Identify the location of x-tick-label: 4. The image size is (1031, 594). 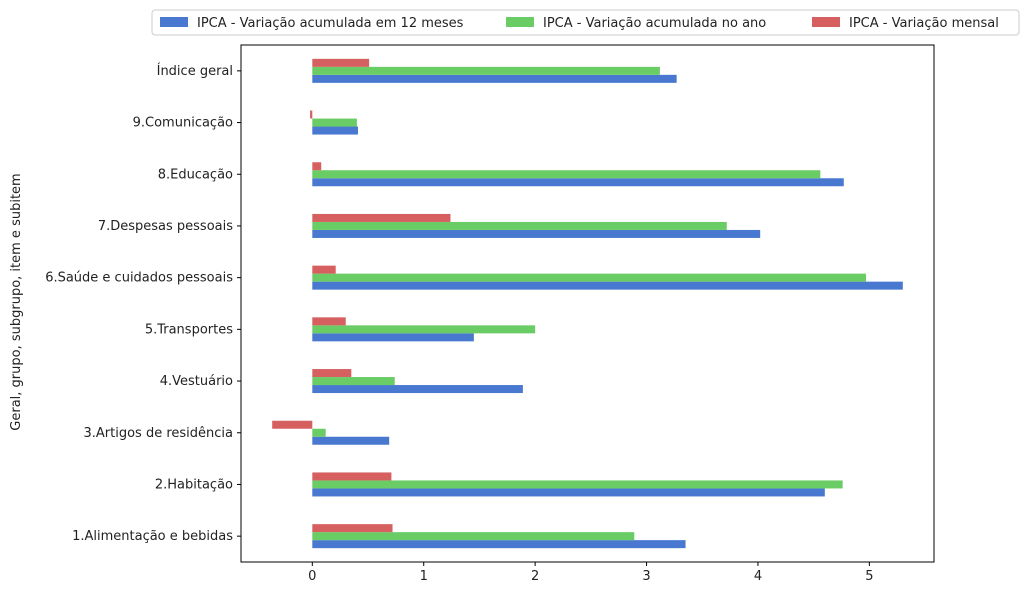
(758, 576).